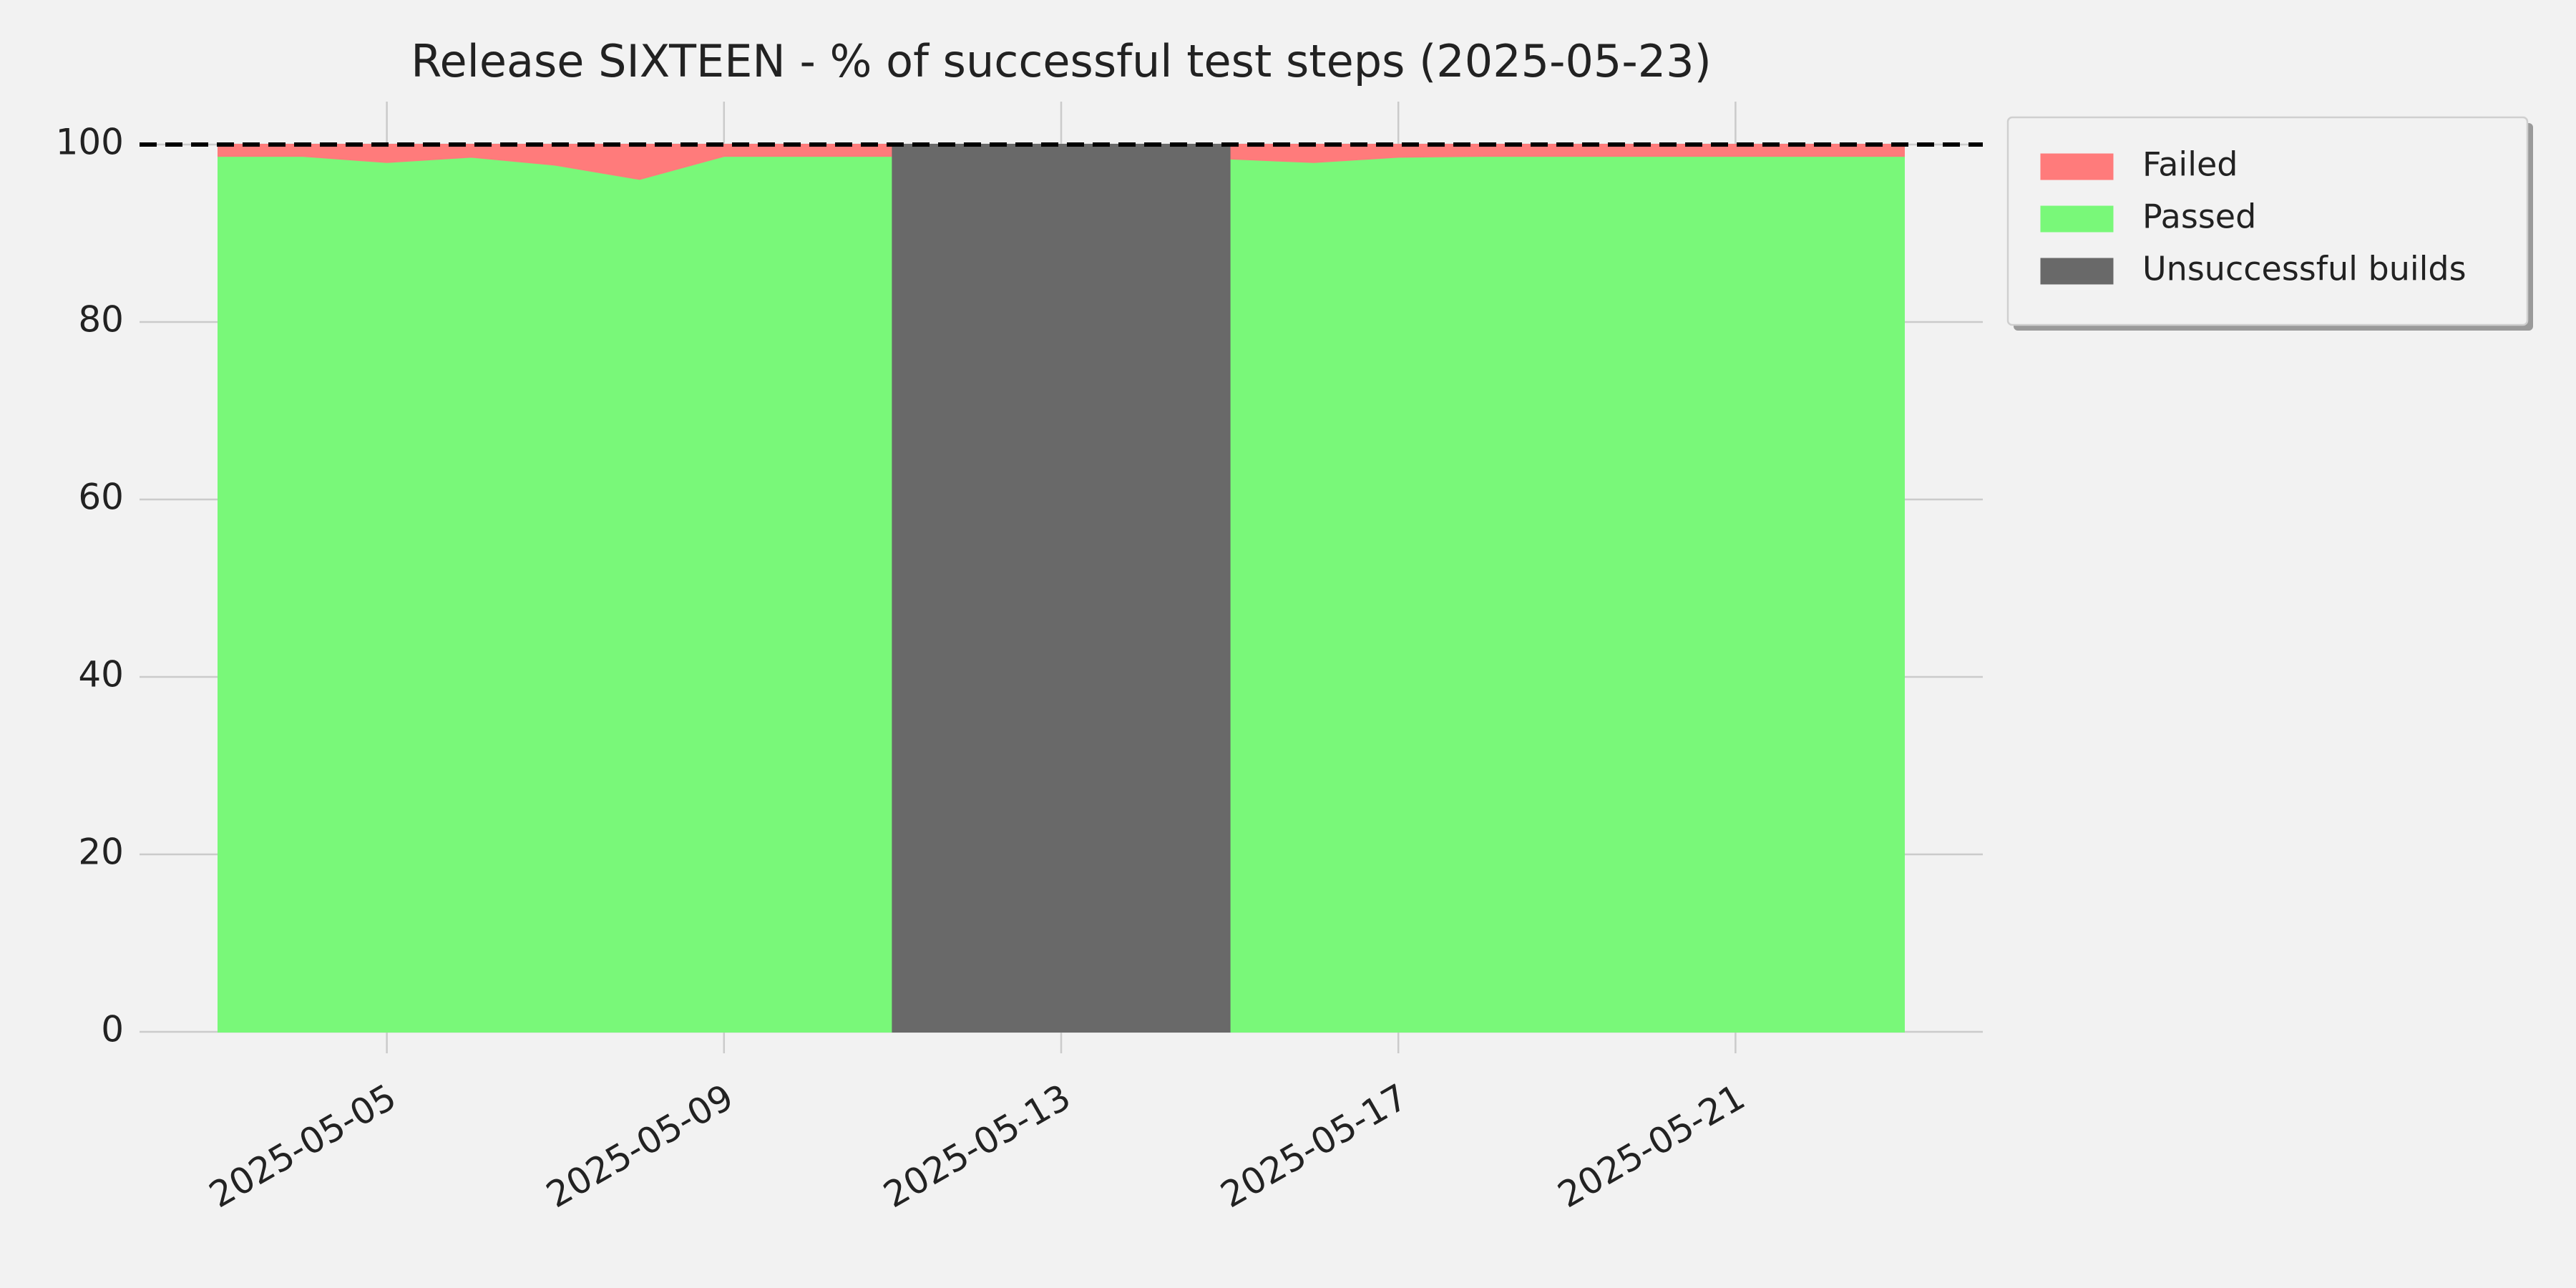  Describe the element at coordinates (101, 675) in the screenshot. I see `y-tick-label: 40` at that location.